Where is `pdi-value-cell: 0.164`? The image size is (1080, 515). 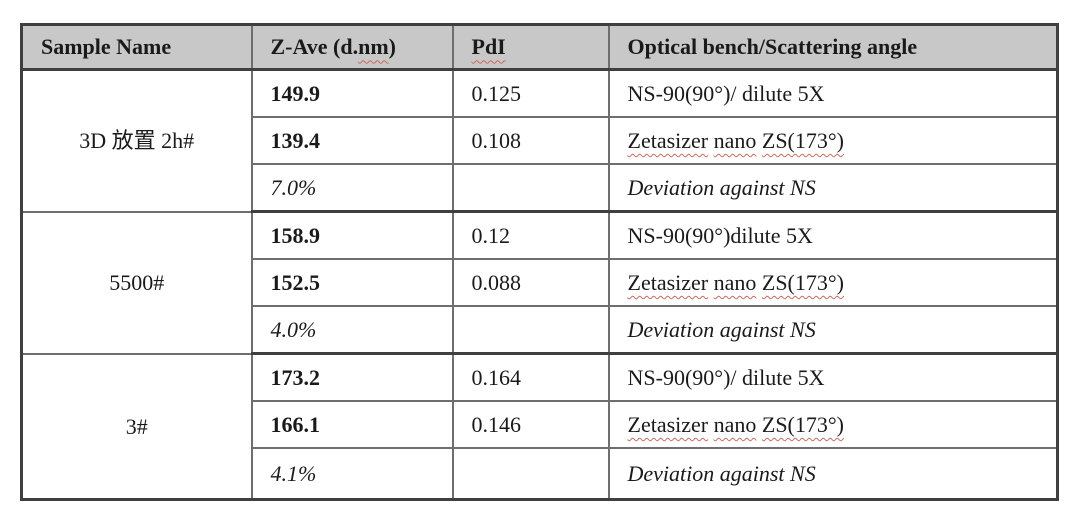
pdi-value-cell: 0.164 is located at coordinates (530, 377).